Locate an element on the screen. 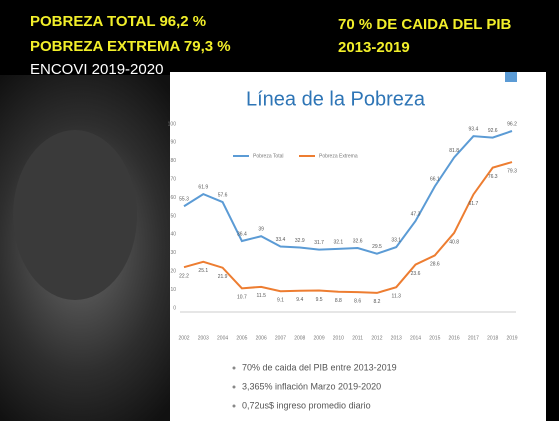 The width and height of the screenshot is (559, 421). data-label: 8.6 is located at coordinates (357, 302).